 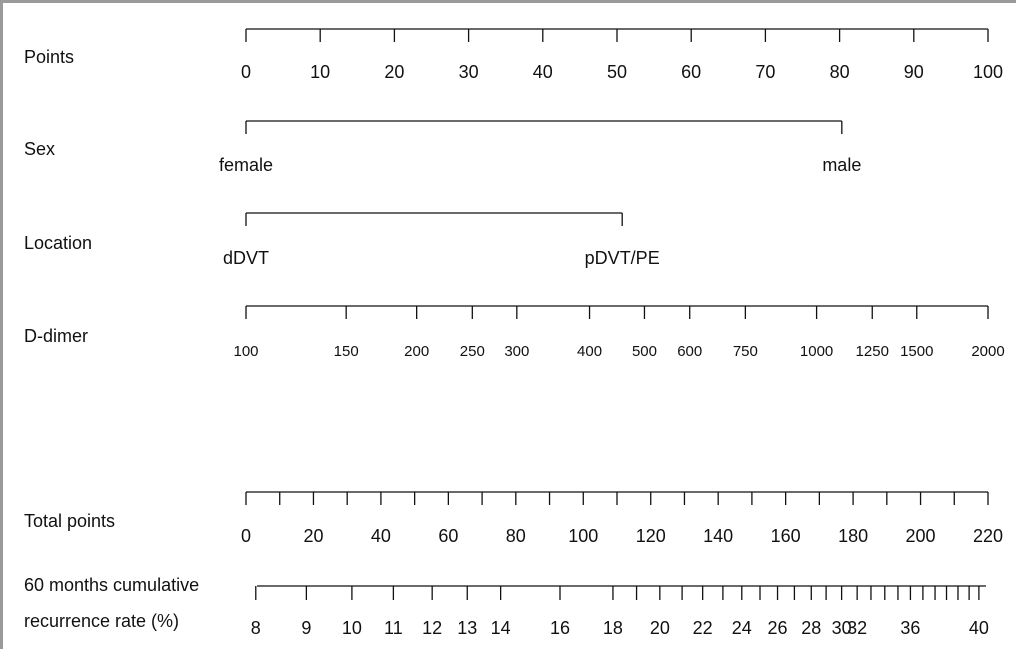 I want to click on points-tick-label: 60, so click(x=691, y=72).